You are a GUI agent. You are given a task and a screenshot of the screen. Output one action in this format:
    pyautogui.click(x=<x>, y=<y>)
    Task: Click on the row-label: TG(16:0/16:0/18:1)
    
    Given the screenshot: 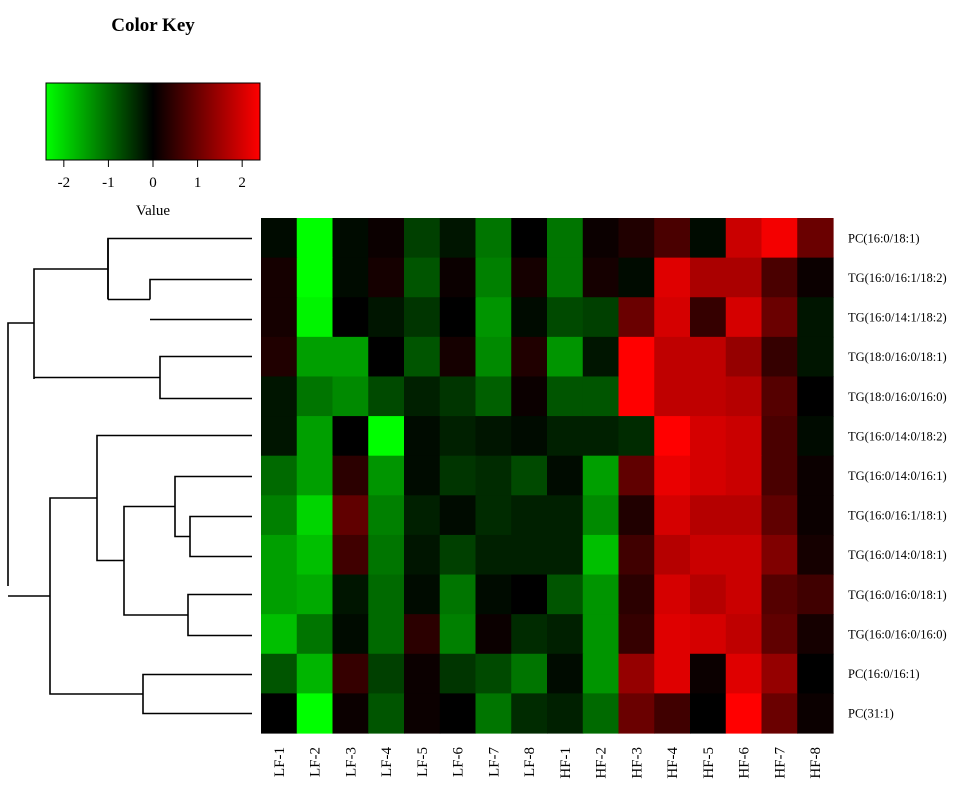 What is the action you would take?
    pyautogui.click(x=897, y=595)
    